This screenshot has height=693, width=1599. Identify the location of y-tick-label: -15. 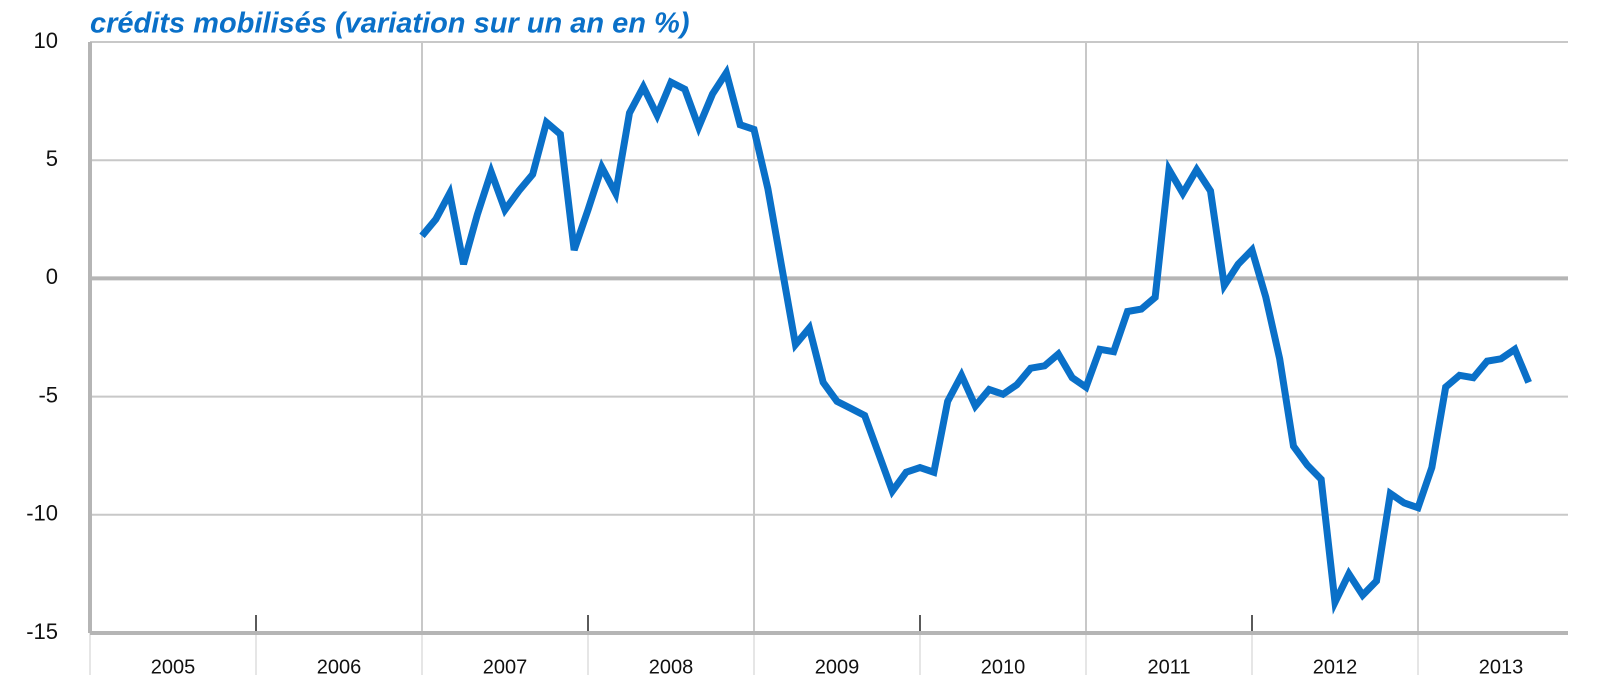
(42, 631).